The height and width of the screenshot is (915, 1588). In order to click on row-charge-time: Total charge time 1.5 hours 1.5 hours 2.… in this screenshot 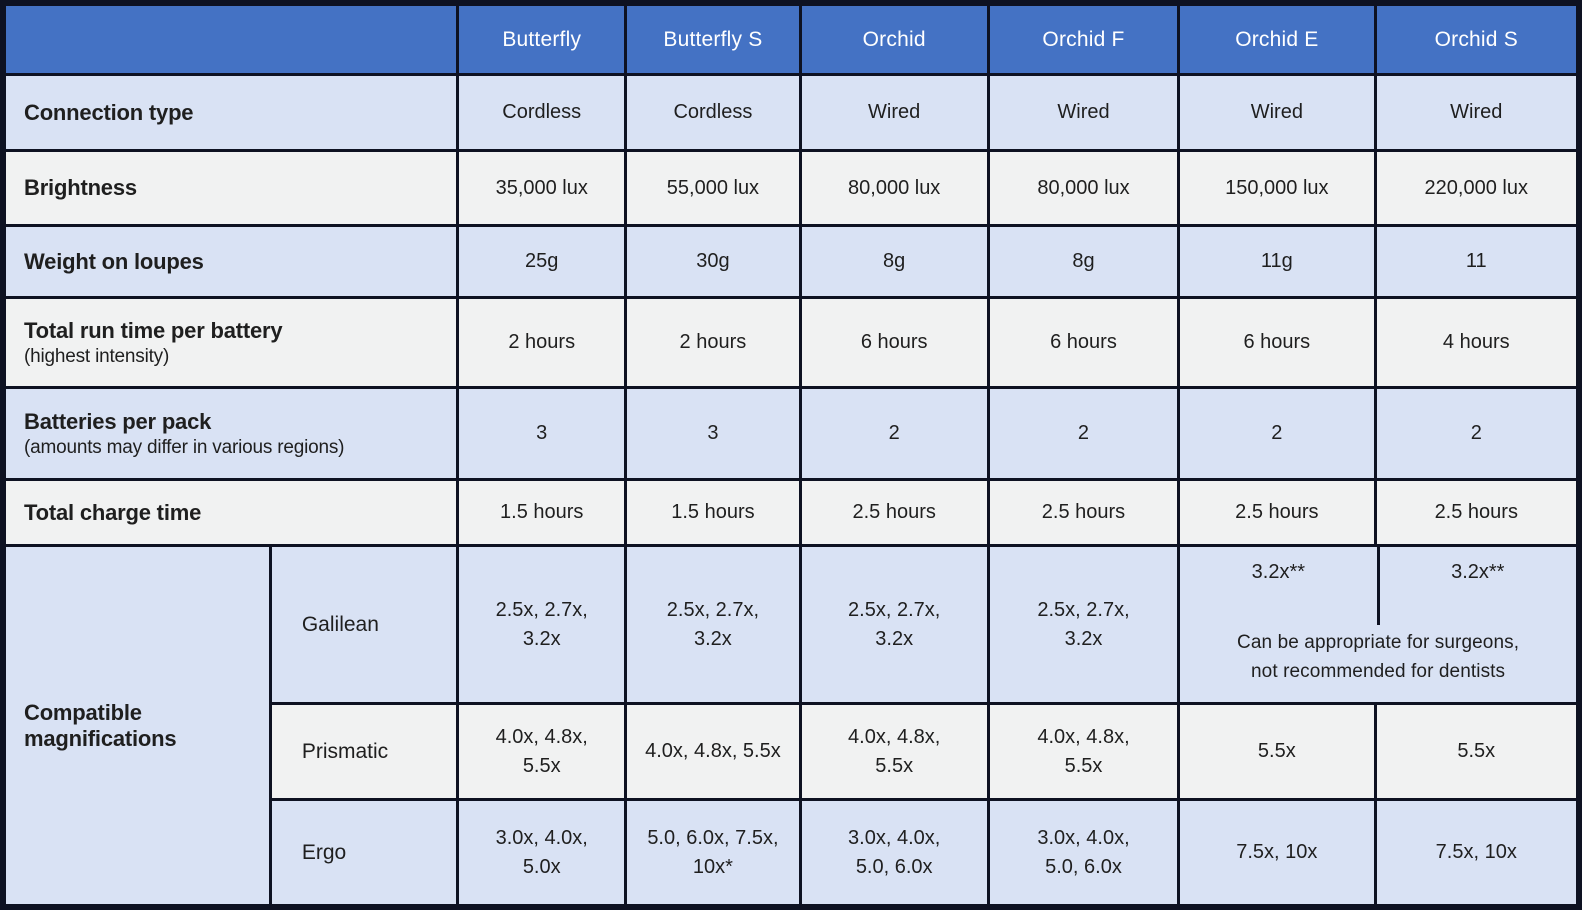, I will do `click(791, 512)`.